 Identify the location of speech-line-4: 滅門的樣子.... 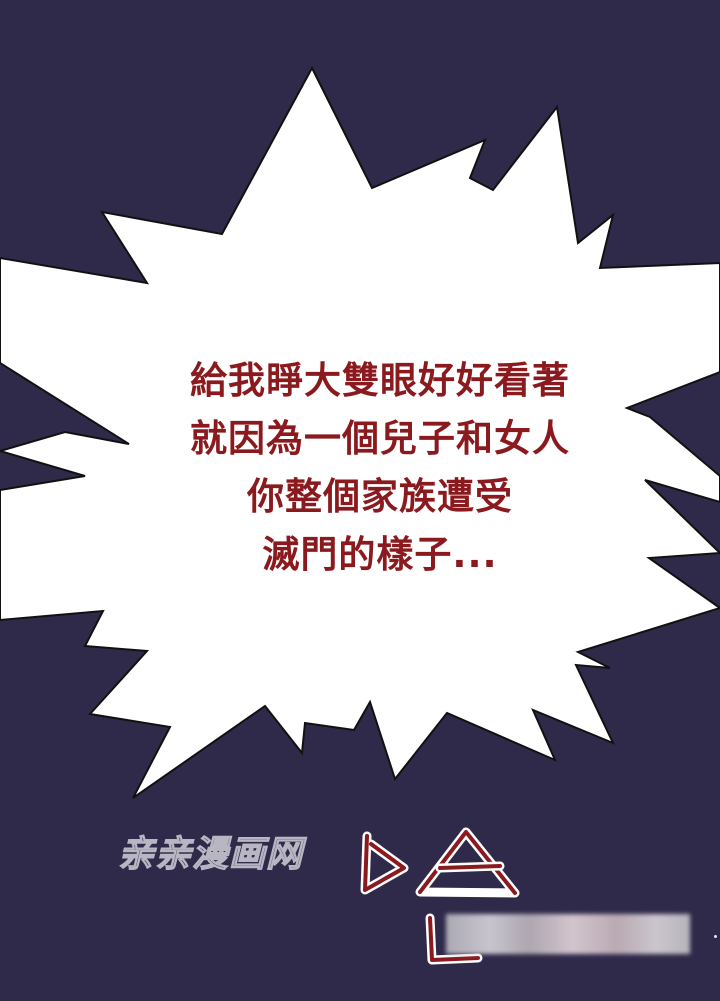
(380, 554).